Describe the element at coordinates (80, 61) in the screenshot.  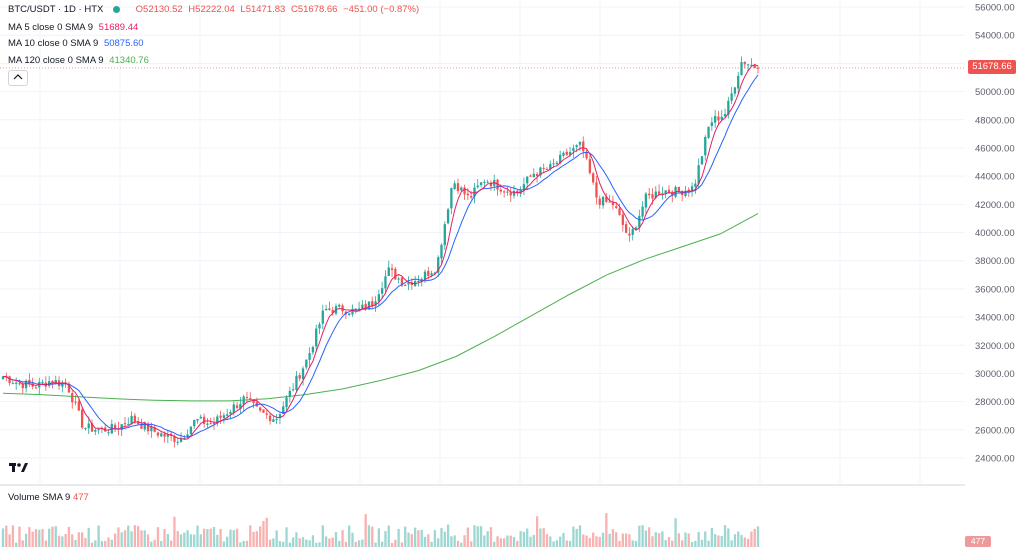
I see `ma120-legend: MA 120 close 0 SMA 9 41340.76` at that location.